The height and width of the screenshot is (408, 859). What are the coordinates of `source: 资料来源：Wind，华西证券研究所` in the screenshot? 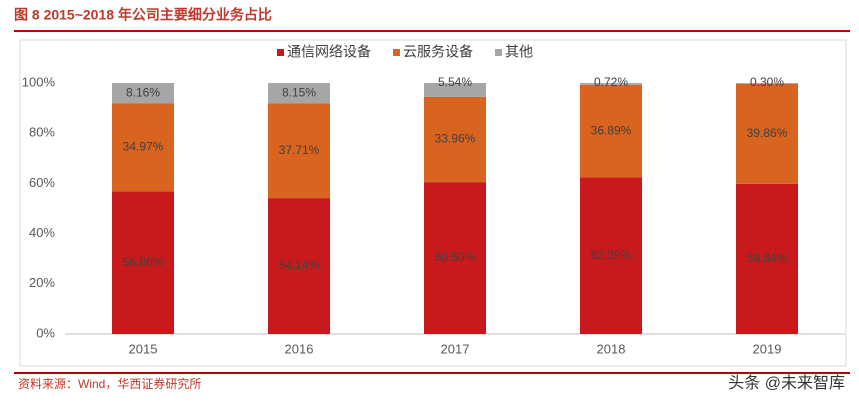 It's located at (109, 383).